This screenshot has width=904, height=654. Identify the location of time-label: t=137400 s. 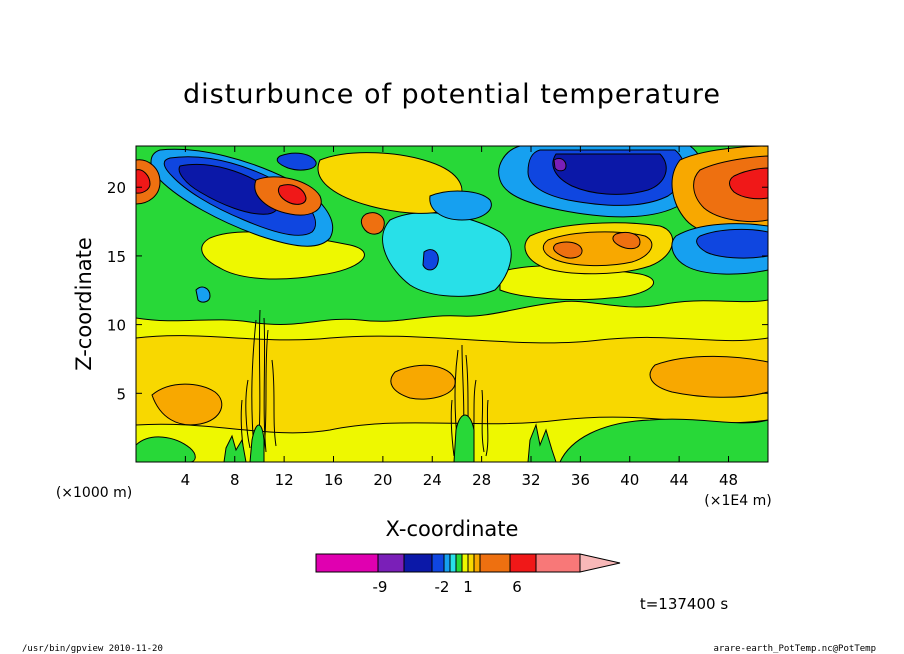
(684, 604).